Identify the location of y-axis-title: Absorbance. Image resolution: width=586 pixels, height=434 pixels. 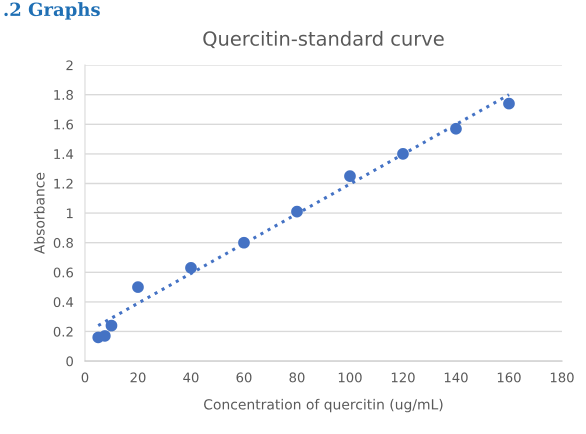
(39, 213).